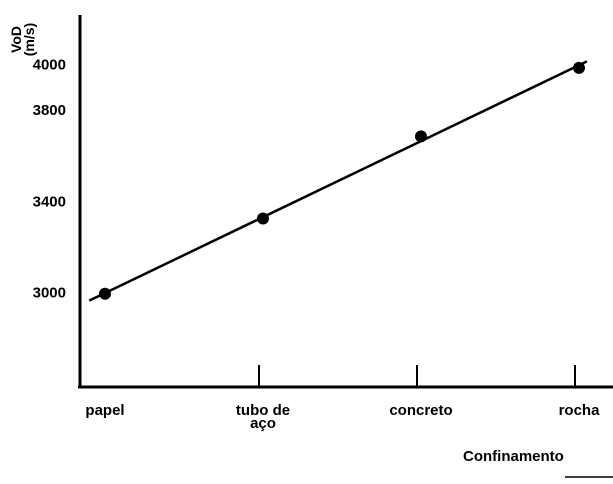 This screenshot has height=484, width=613. Describe the element at coordinates (579, 410) in the screenshot. I see `x-tick-label: rocha` at that location.